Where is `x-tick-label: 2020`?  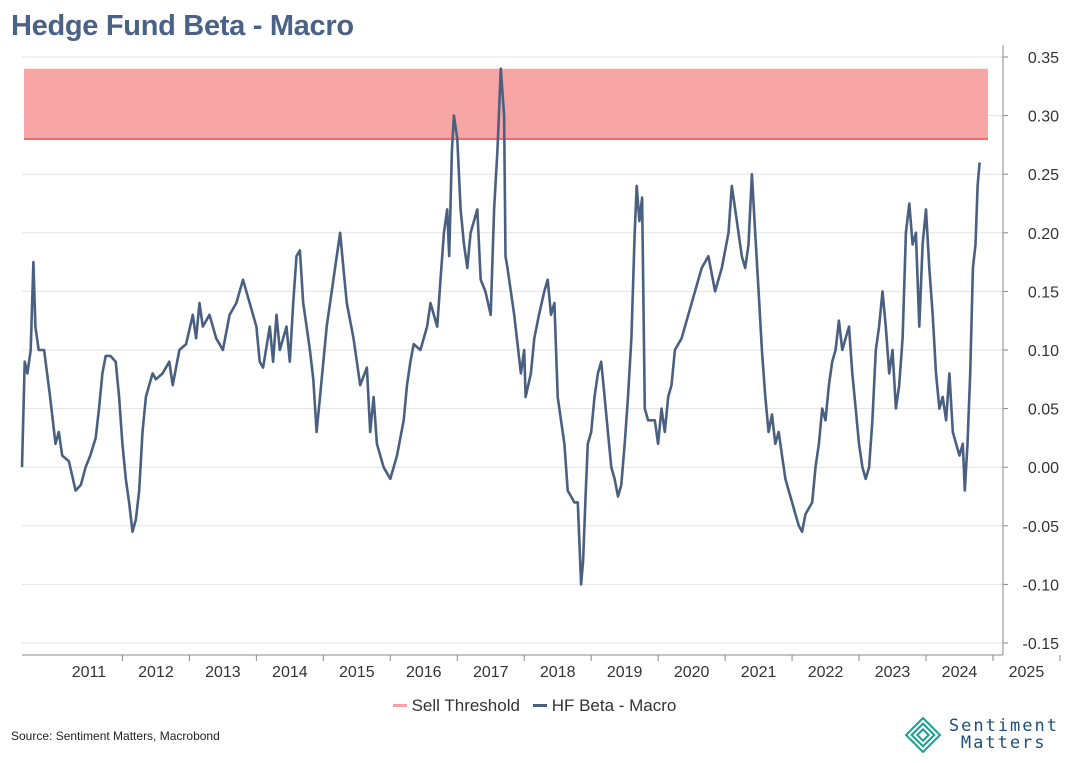 x-tick-label: 2020 is located at coordinates (692, 672).